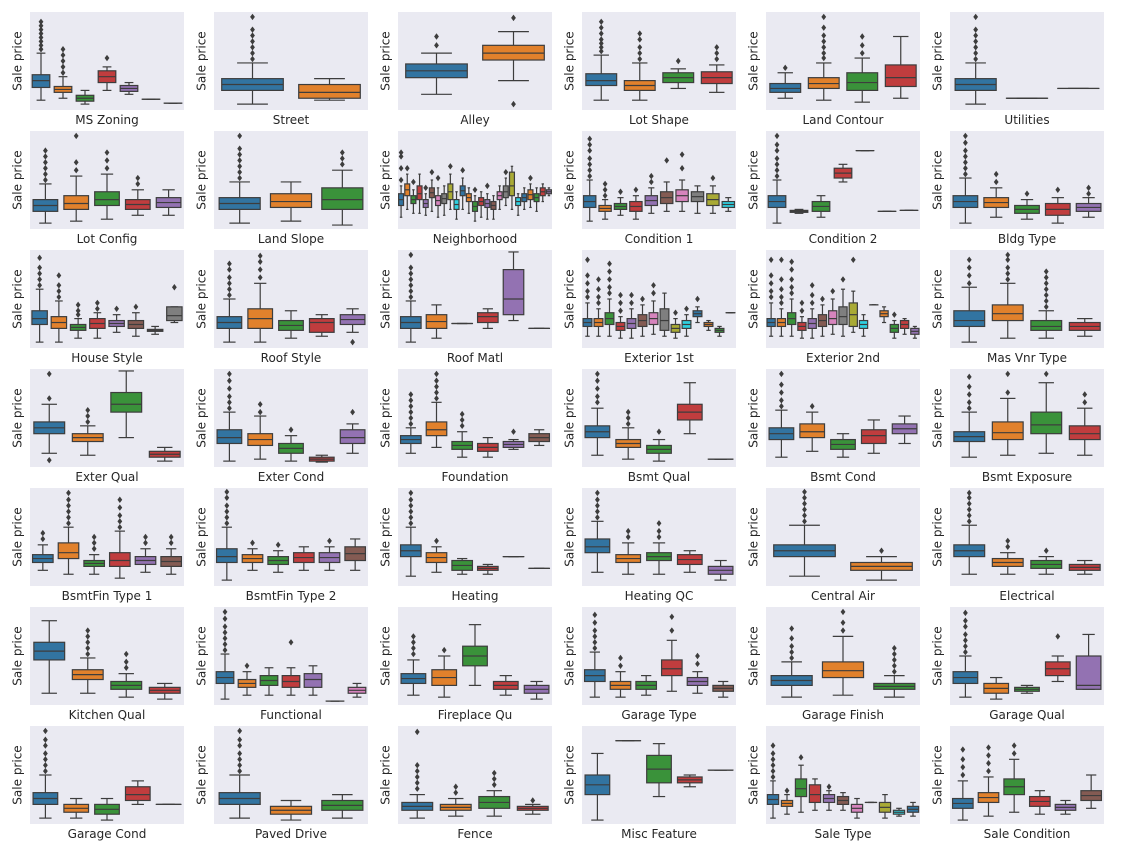 The height and width of the screenshot is (858, 1126). What do you see at coordinates (291, 715) in the screenshot?
I see `x-axis-label: Functional` at bounding box center [291, 715].